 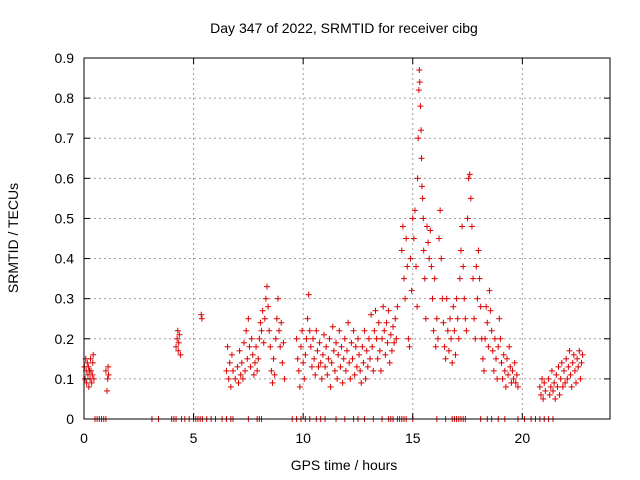 What do you see at coordinates (413, 438) in the screenshot?
I see `x-tick-label: 15` at bounding box center [413, 438].